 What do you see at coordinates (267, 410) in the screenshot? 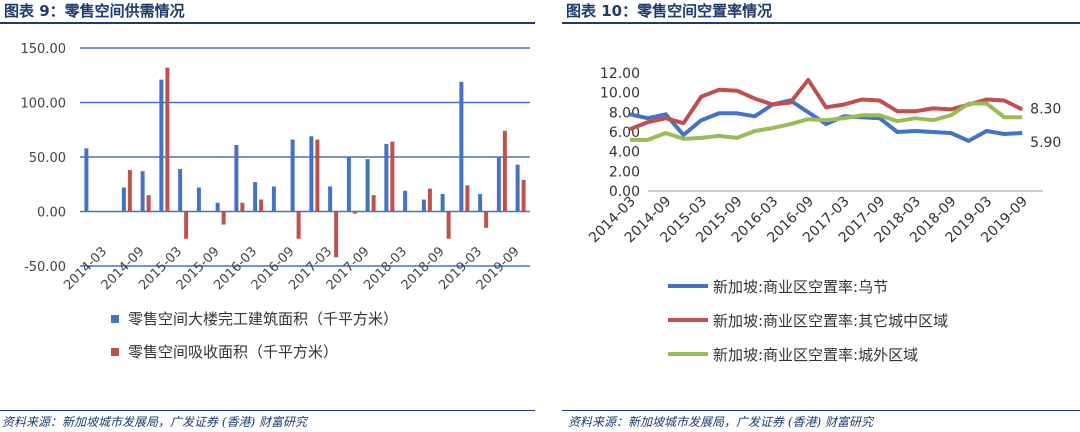
I see `left-bottom-rule` at bounding box center [267, 410].